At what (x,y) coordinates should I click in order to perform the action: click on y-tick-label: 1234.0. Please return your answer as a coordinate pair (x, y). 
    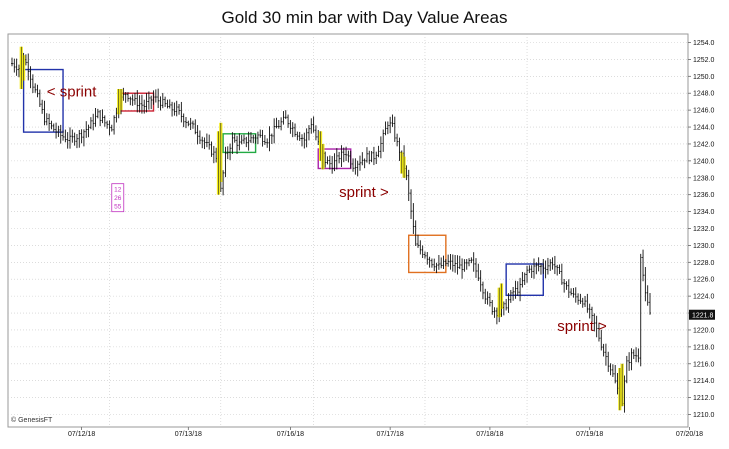
    Looking at the image, I should click on (704, 212).